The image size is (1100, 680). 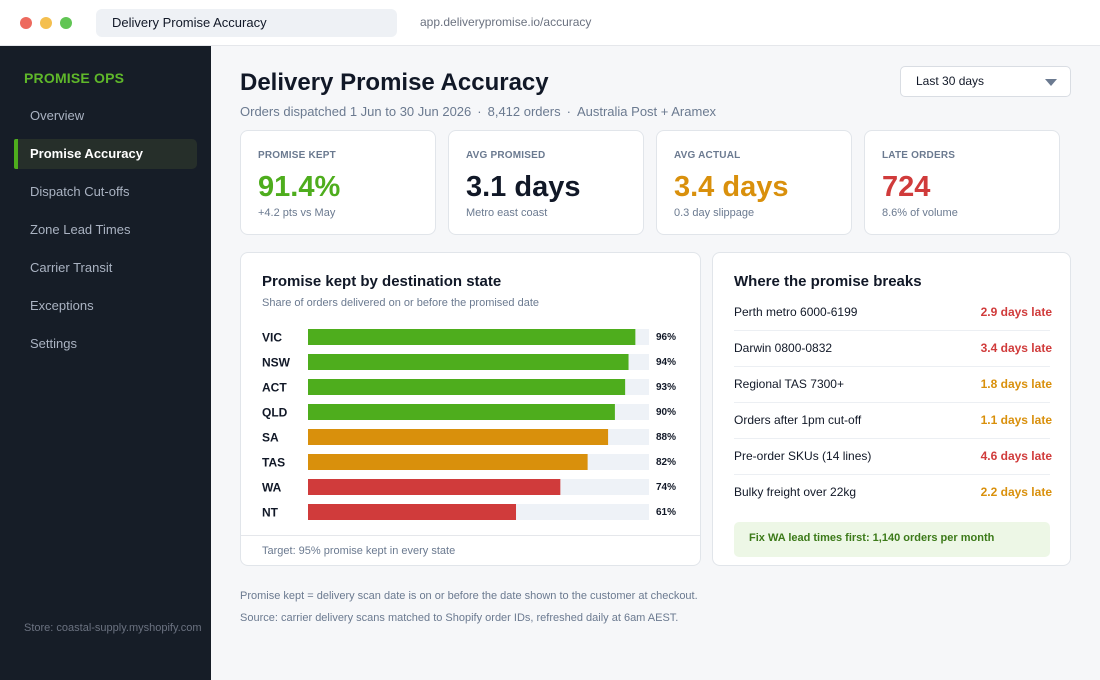 What do you see at coordinates (893, 493) in the screenshot?
I see `break-row: Bulky freight over 22kg 2.2 days late` at bounding box center [893, 493].